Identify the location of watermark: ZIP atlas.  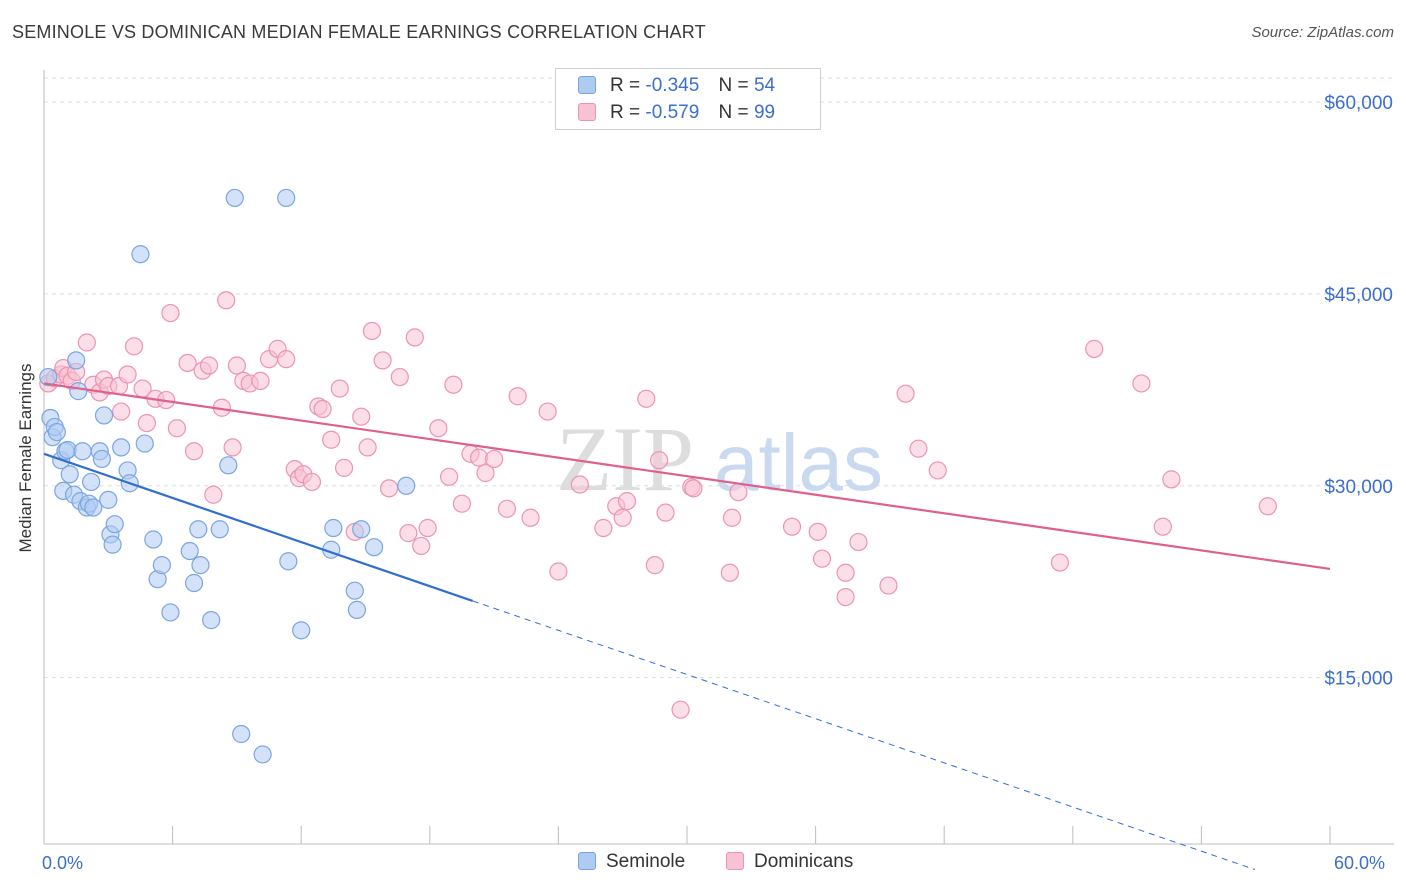
(719, 459).